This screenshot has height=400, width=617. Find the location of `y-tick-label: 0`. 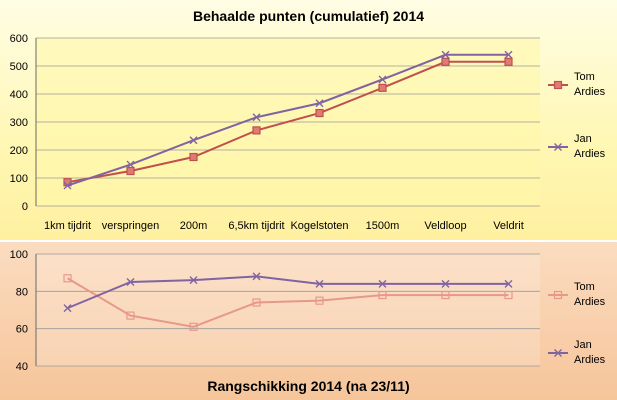

y-tick-label: 0 is located at coordinates (25, 207).